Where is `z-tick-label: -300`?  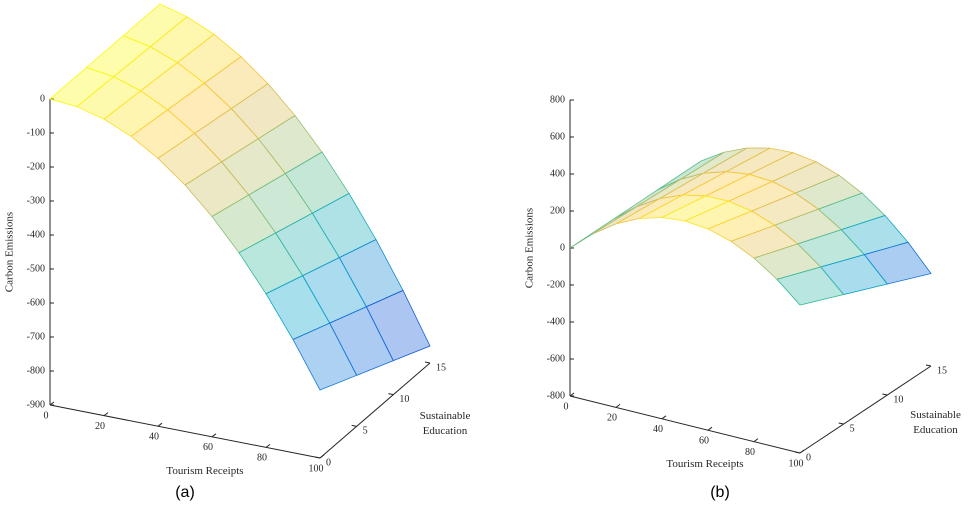 z-tick-label: -300 is located at coordinates (36, 200).